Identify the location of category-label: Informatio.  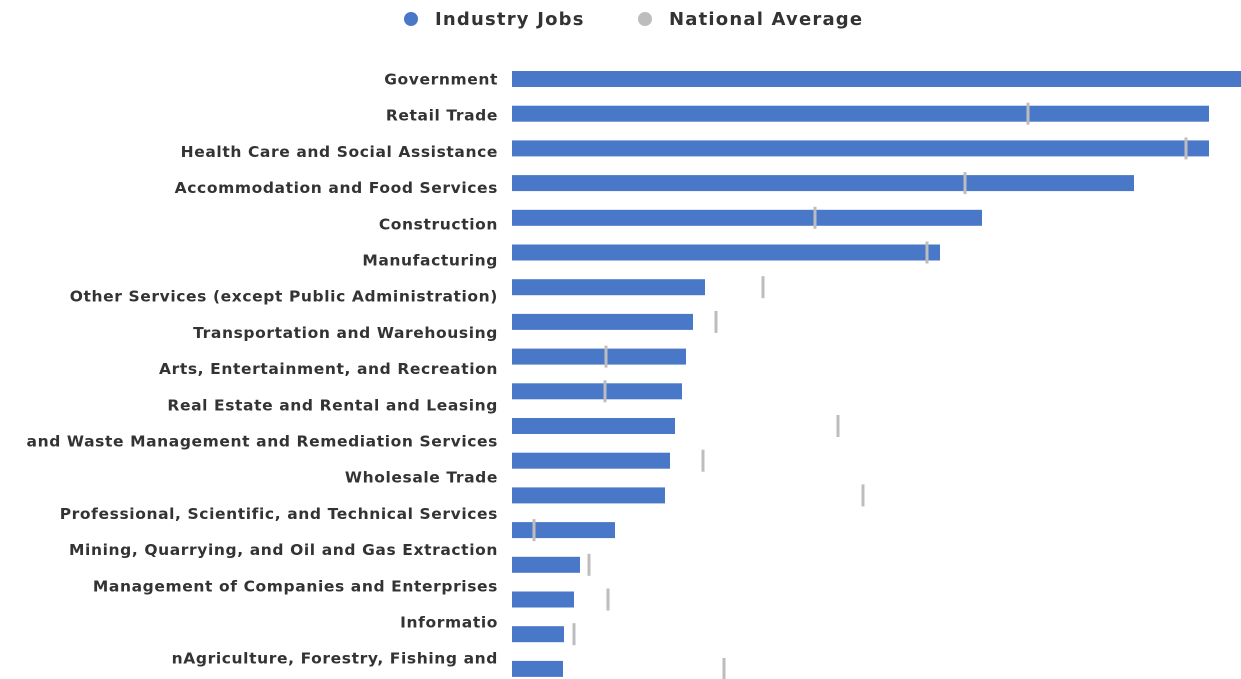
(449, 623).